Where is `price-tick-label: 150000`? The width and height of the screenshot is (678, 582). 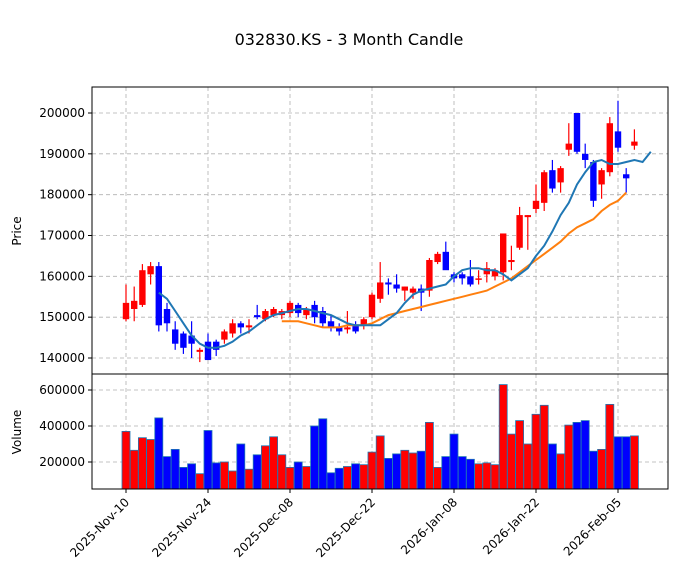 price-tick-label: 150000 is located at coordinates (62, 317).